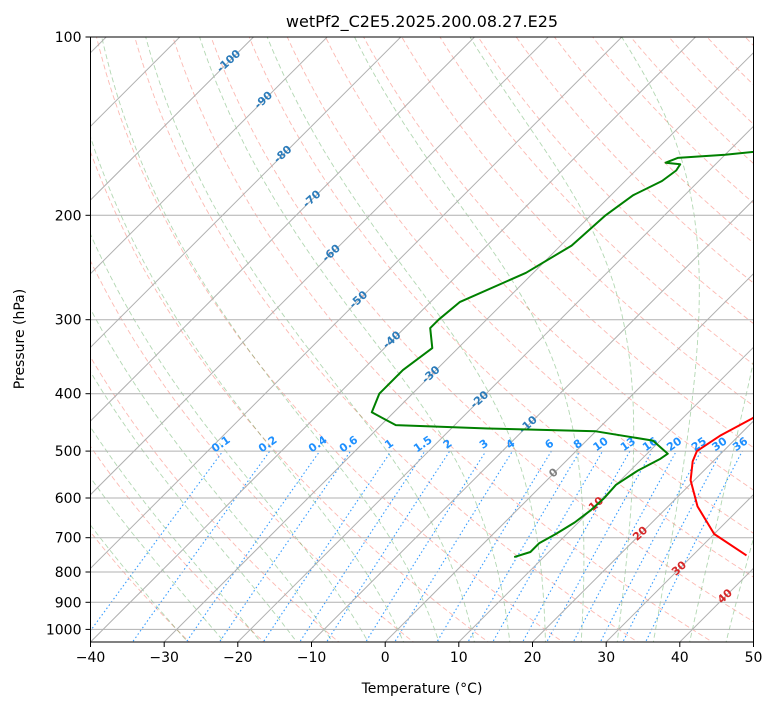  Describe the element at coordinates (606, 658) in the screenshot. I see `x-tick-label: 30` at that location.